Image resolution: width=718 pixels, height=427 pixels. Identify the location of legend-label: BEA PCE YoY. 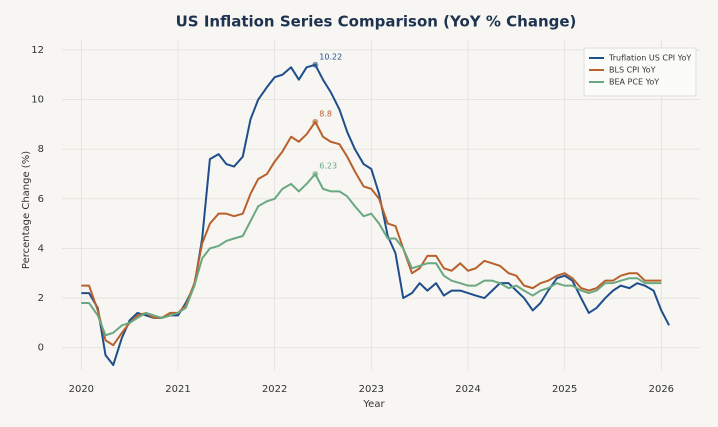
(634, 82).